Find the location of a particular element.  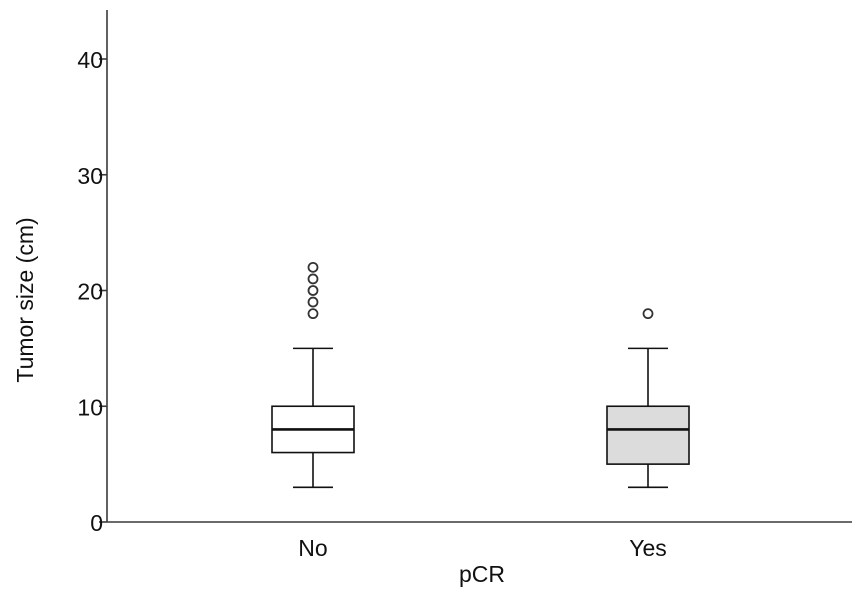

y-axis-title: Tumor size (cm) is located at coordinates (25, 299).